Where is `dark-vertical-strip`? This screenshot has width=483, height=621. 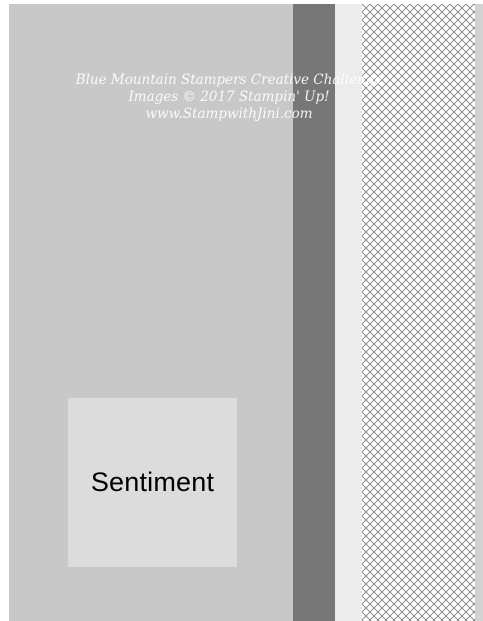 dark-vertical-strip is located at coordinates (314, 312).